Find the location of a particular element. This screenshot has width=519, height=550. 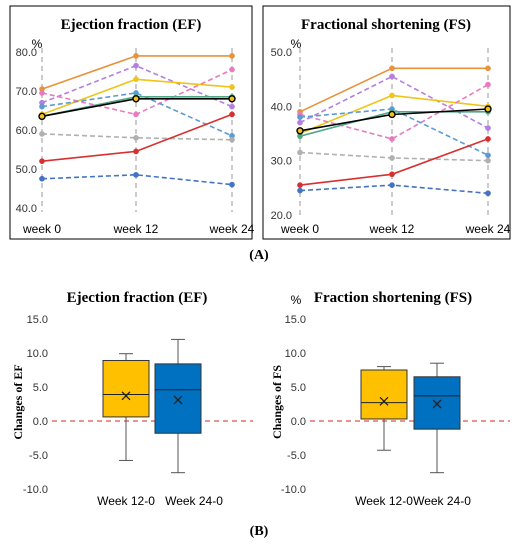

fs-box-y-tick-label: 0.0 is located at coordinates (298, 422).